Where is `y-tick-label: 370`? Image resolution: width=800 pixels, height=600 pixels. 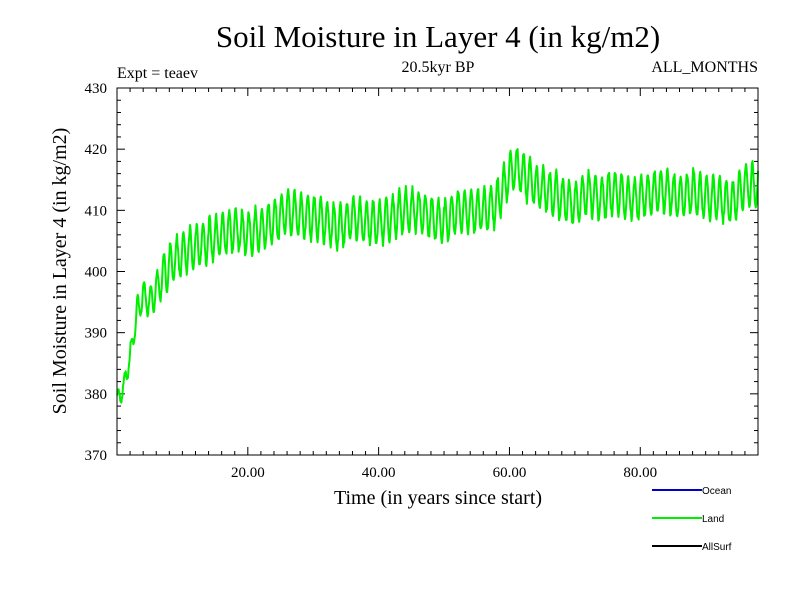
y-tick-label: 370 is located at coordinates (96, 456).